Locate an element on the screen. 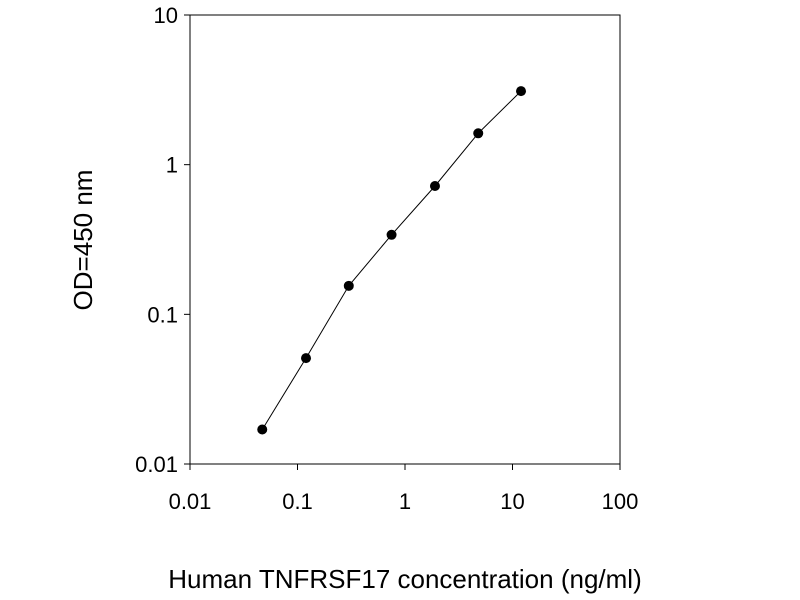 The image size is (800, 600). x-tick-label: 0.01 is located at coordinates (190, 501).